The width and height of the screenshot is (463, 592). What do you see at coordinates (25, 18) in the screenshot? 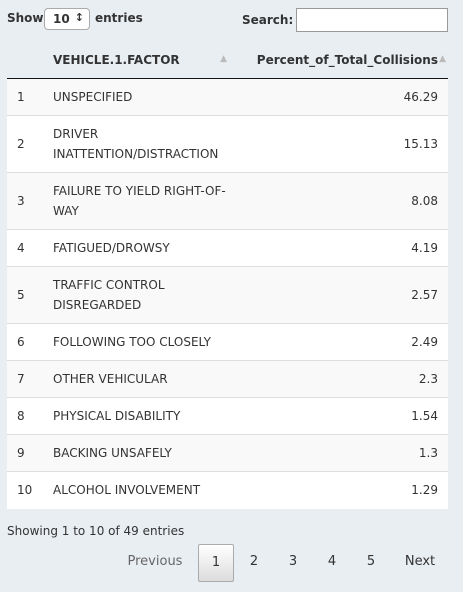
I see `show-label: Show` at bounding box center [25, 18].